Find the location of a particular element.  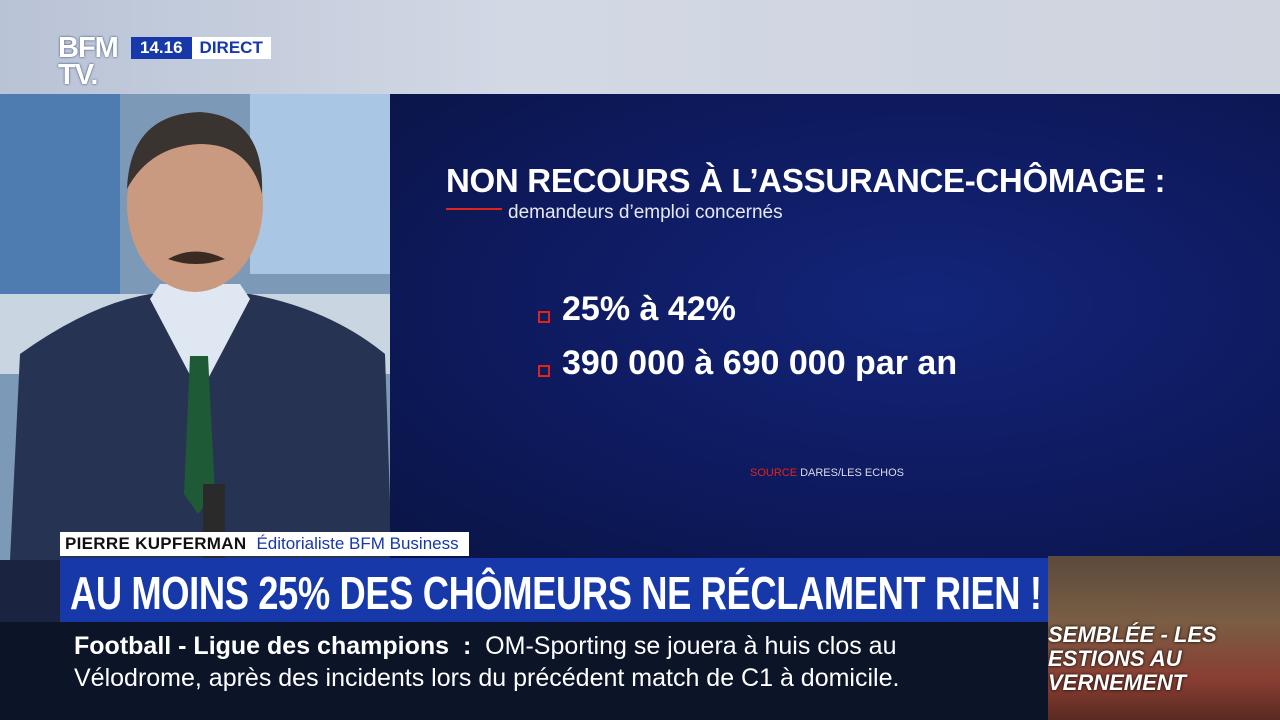

bullet-text: 390 000 à 690 000 par an is located at coordinates (760, 363).